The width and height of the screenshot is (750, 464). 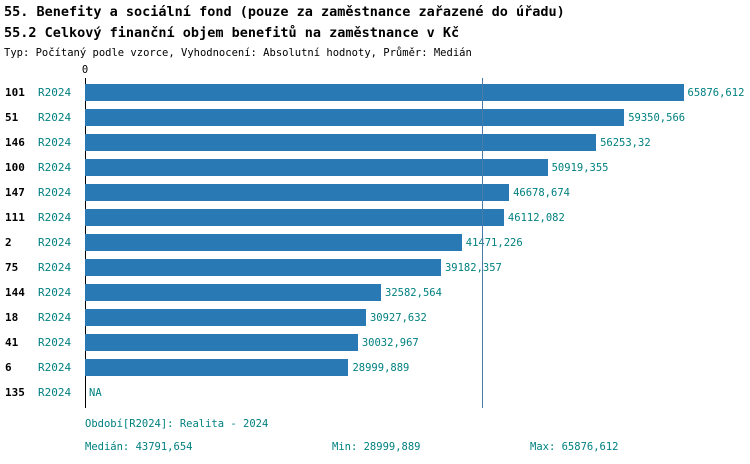 I want to click on value-label: 28999,889, so click(x=381, y=367).